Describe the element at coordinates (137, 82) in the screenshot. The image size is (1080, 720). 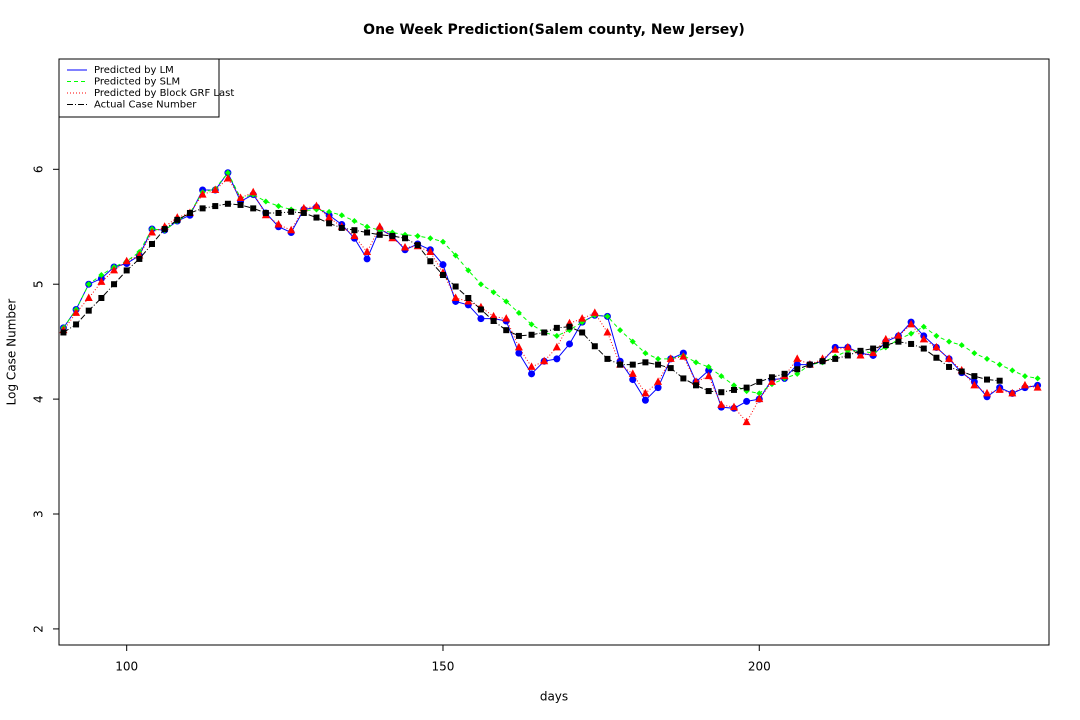
I see `legend-label: Predicted by SLM` at that location.